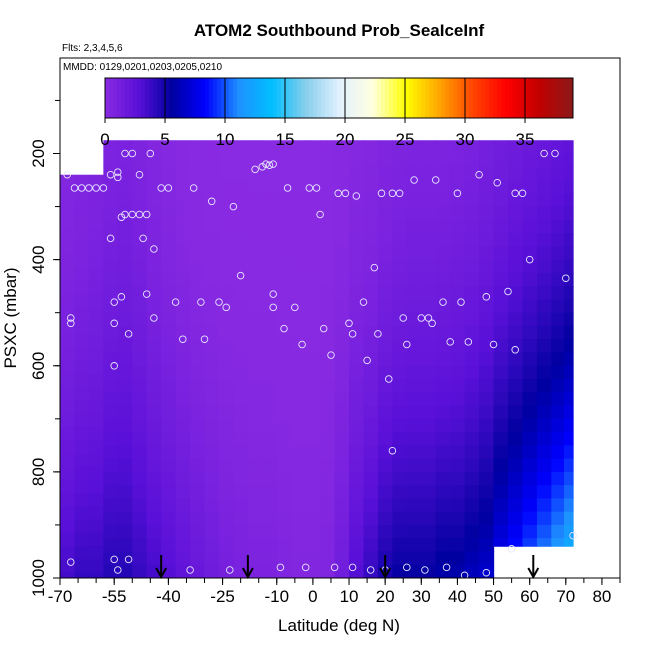 The height and width of the screenshot is (650, 650). What do you see at coordinates (533, 573) in the screenshot?
I see `arrow-head` at bounding box center [533, 573].